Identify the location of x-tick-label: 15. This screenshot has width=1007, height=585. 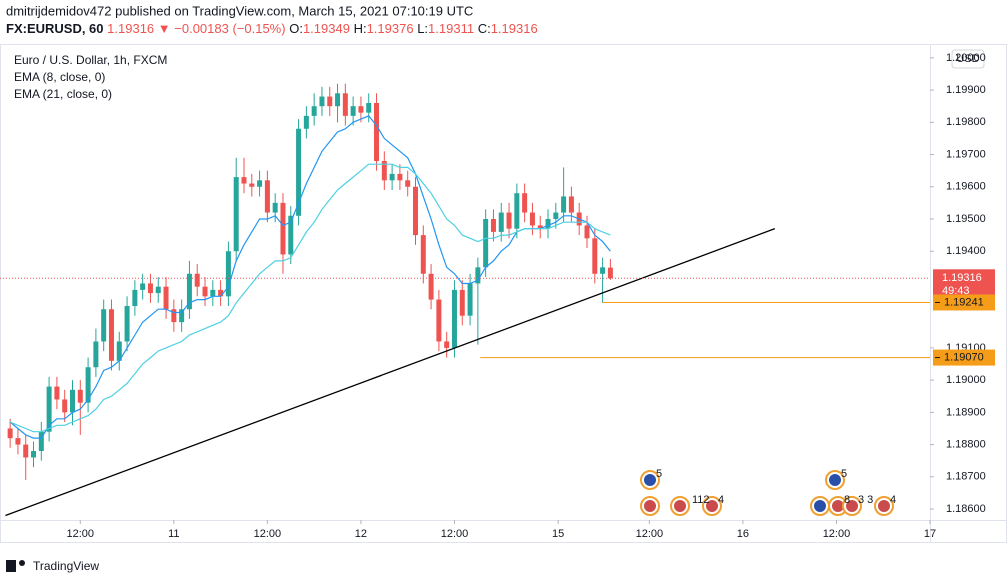
(558, 534).